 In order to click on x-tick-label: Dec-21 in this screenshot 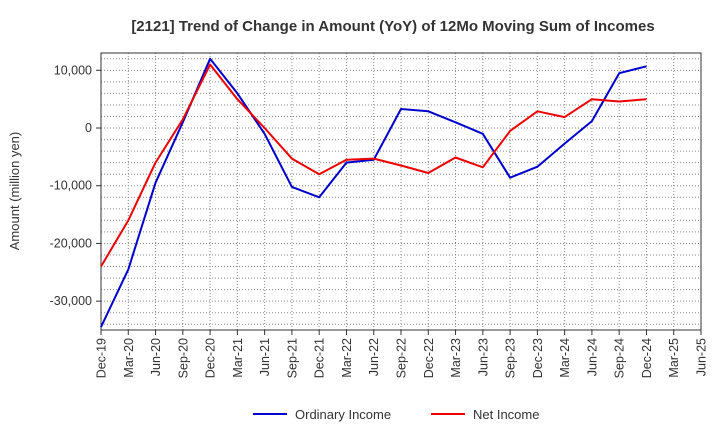, I will do `click(320, 358)`.